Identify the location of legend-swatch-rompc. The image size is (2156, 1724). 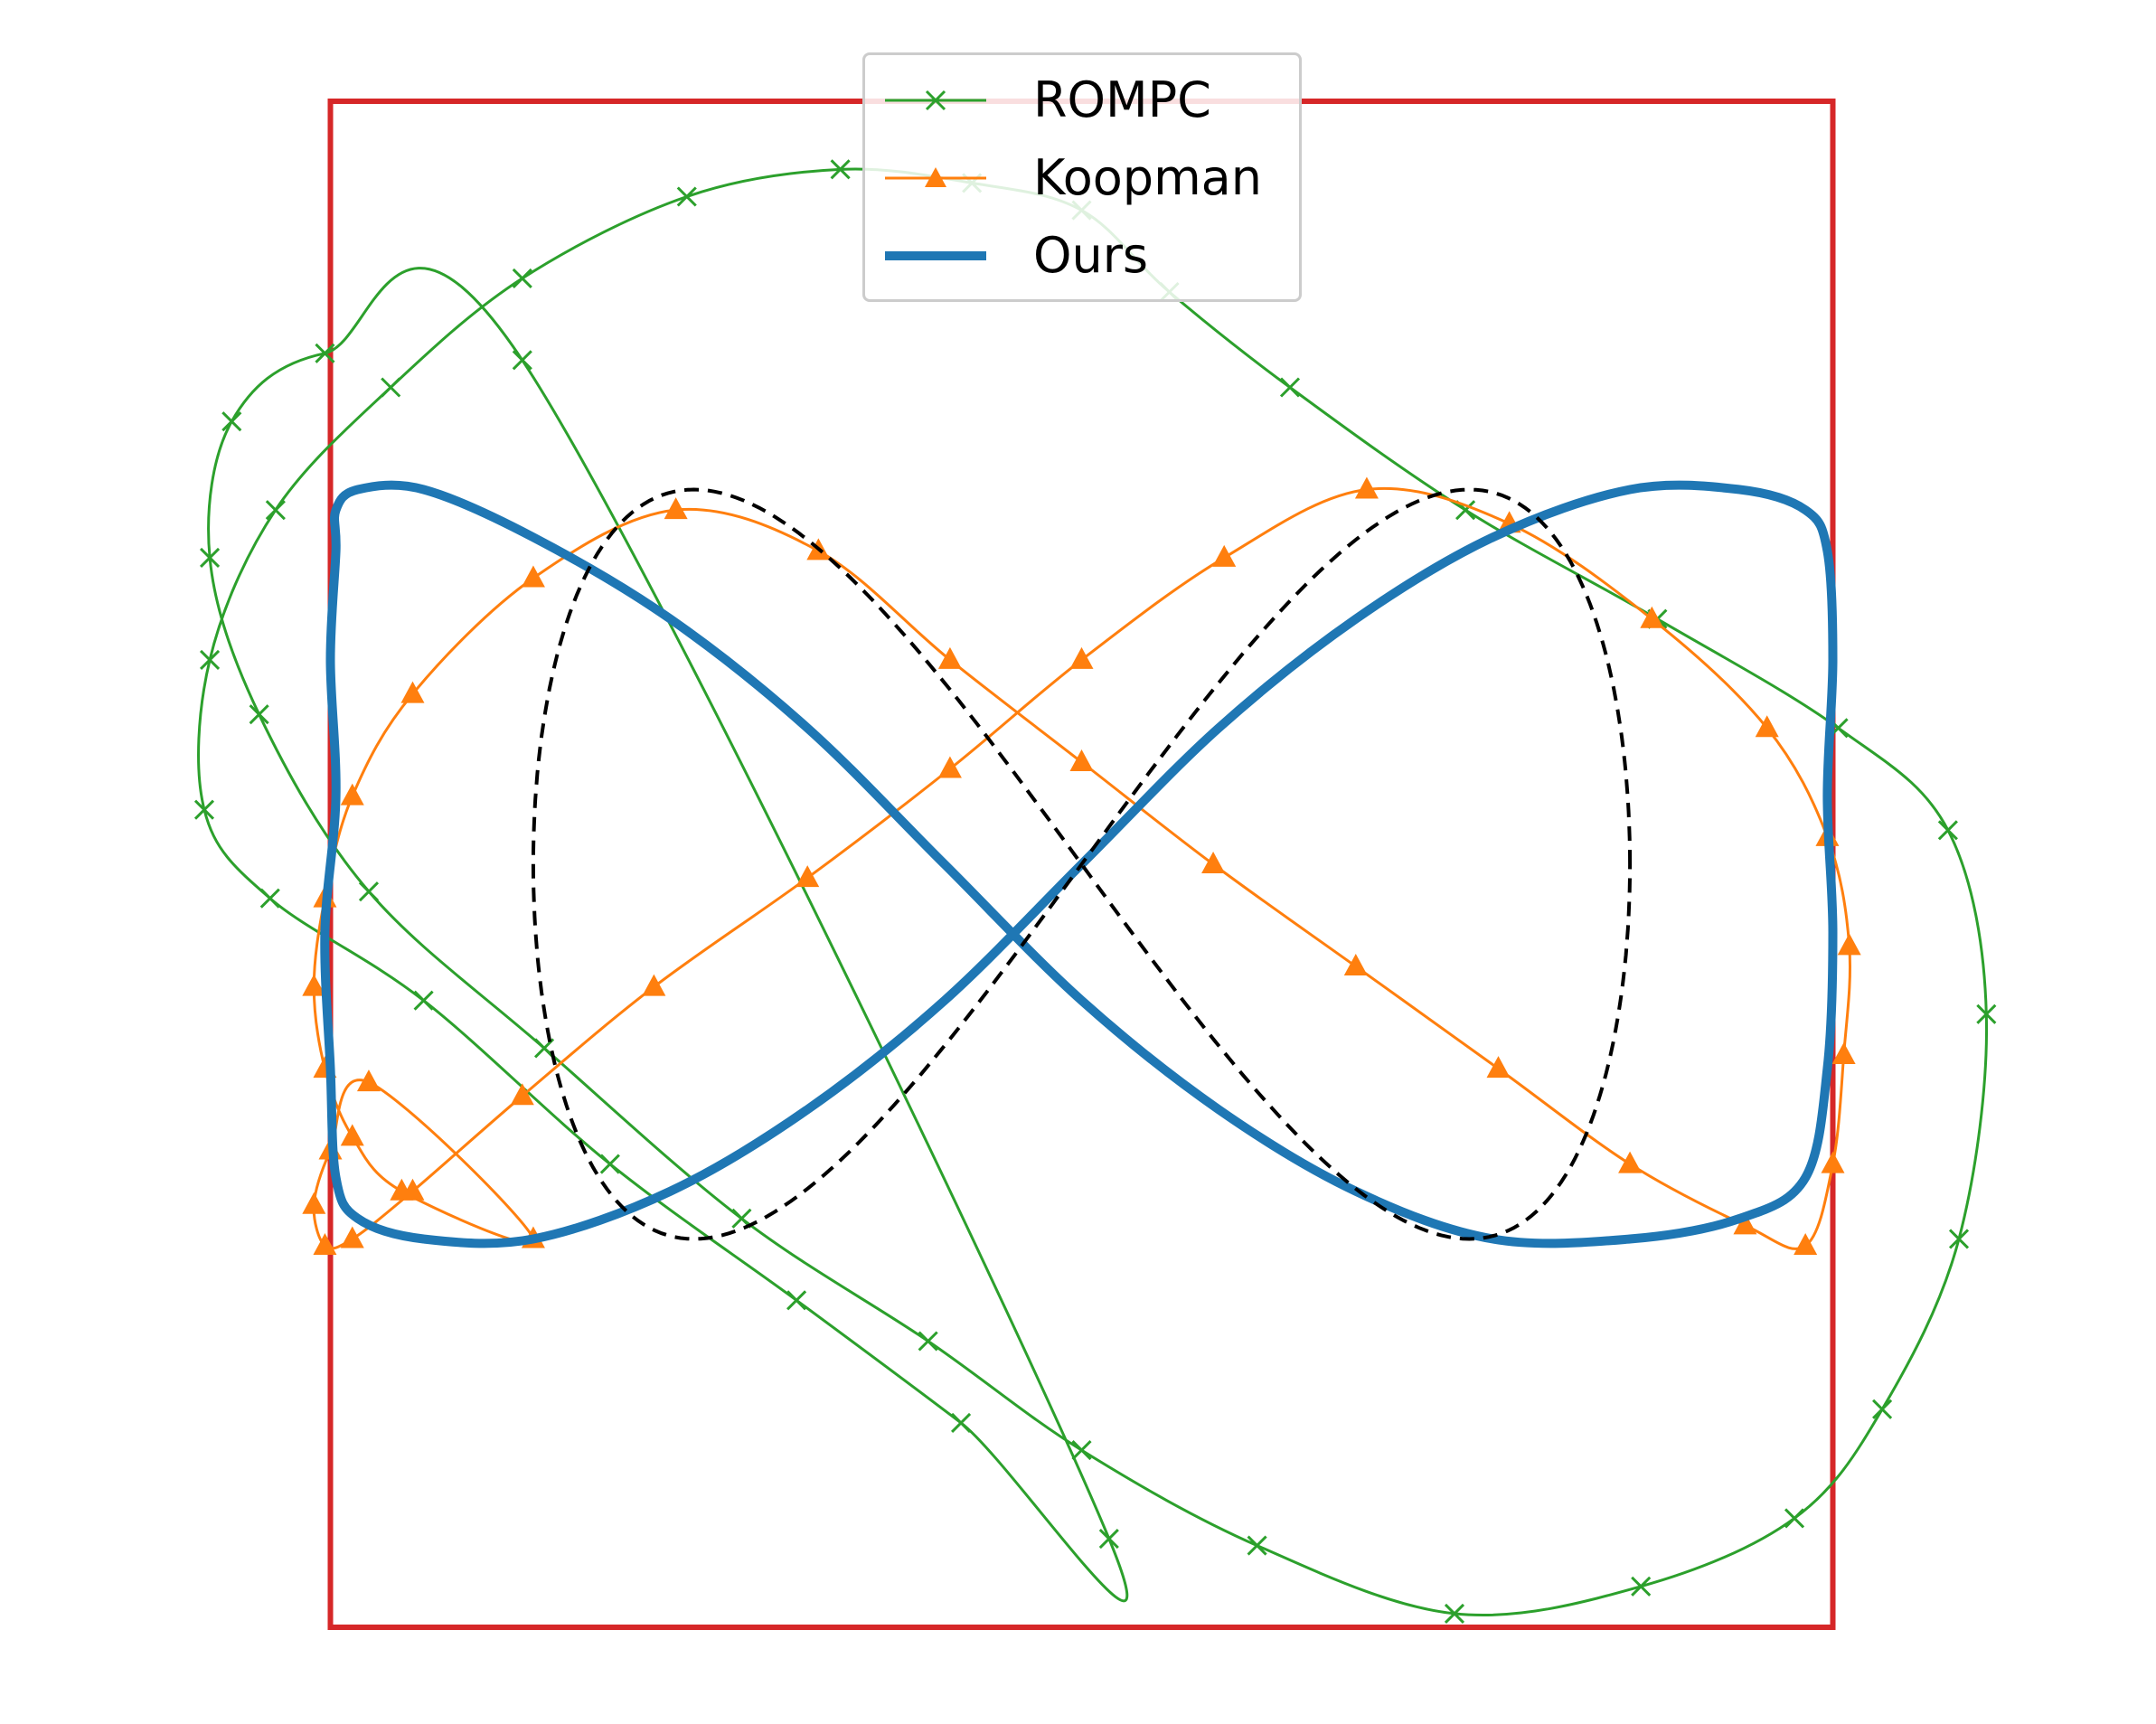
(935, 100).